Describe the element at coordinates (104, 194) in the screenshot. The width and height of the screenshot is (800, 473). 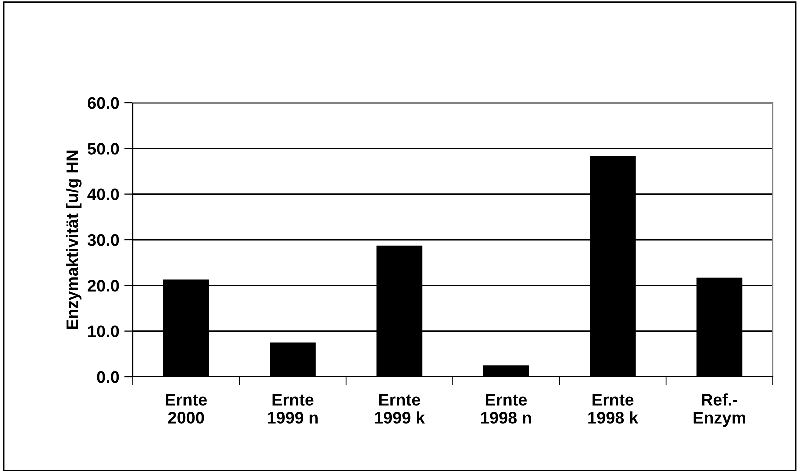
I see `y-tick-label: 40.0` at that location.